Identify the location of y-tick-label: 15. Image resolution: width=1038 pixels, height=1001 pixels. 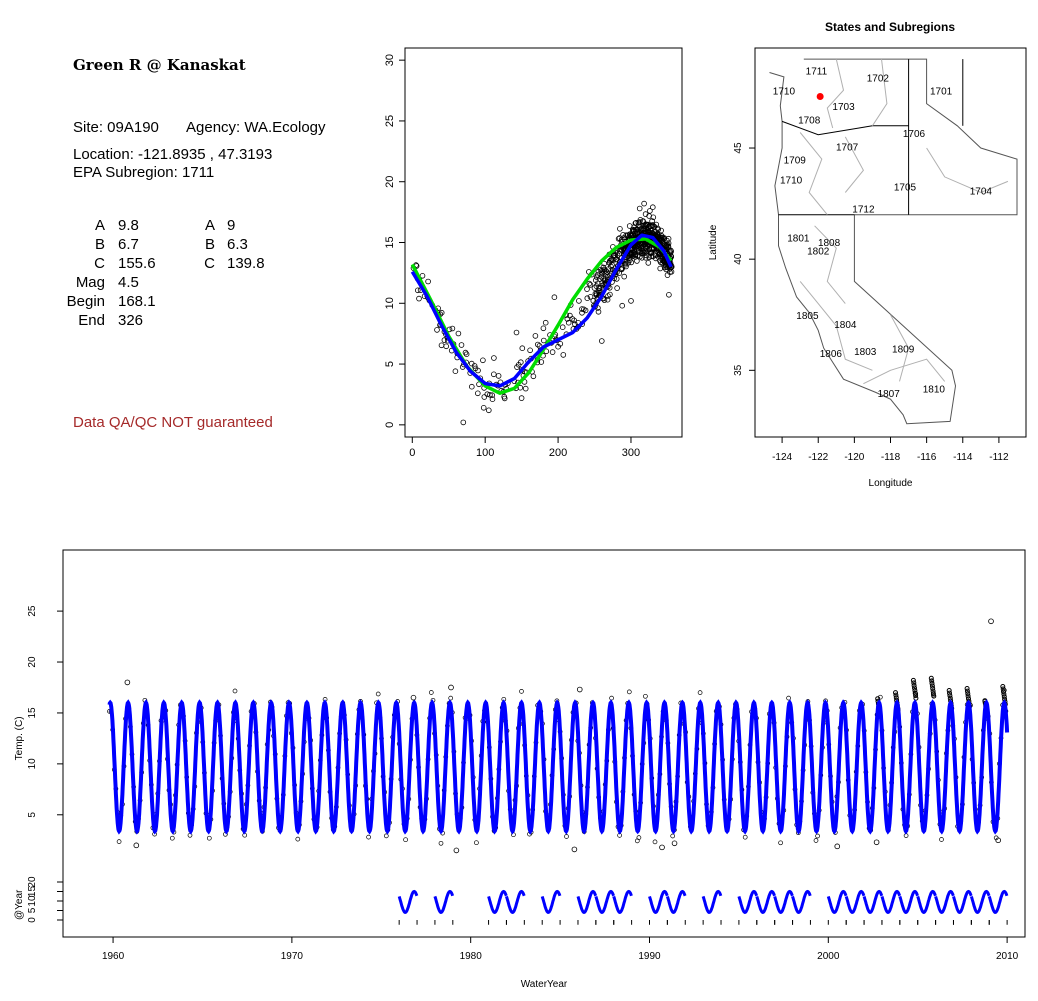
(390, 242).